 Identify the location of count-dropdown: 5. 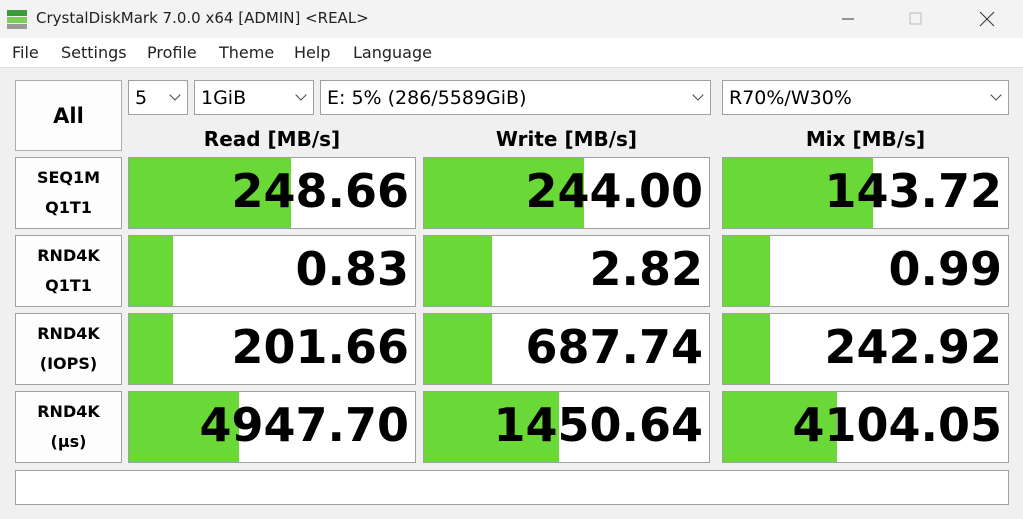
(158, 97).